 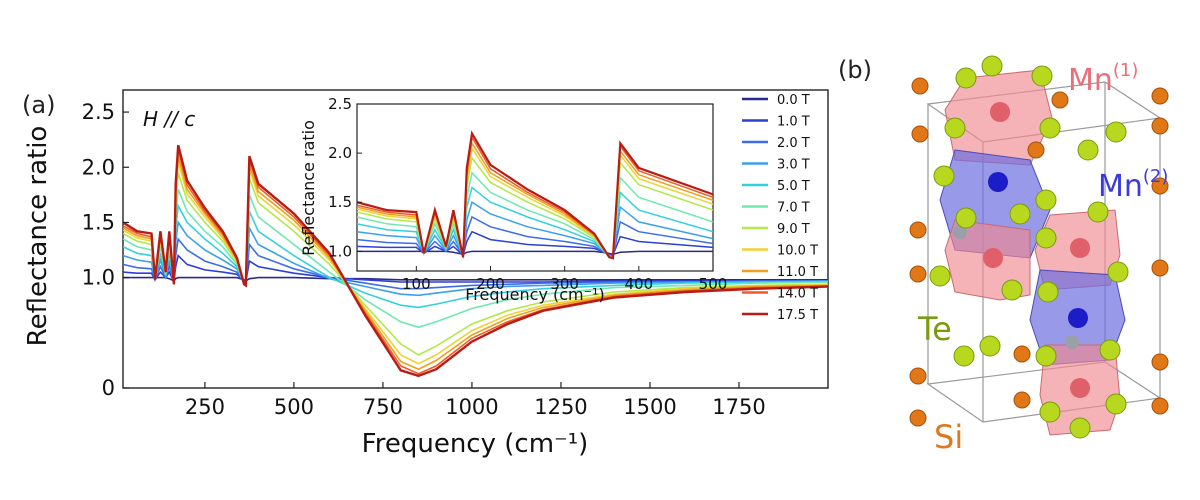 I want to click on legend-entry-label: 2.0 T, so click(x=793, y=143).